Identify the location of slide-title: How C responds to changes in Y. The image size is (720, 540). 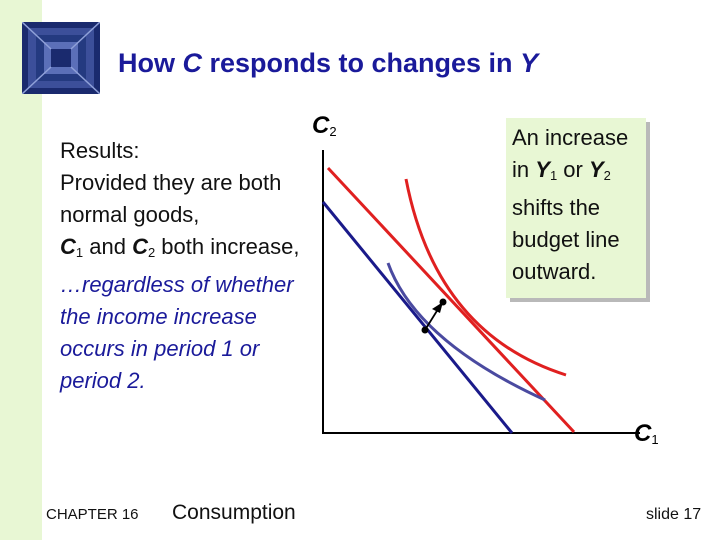
(328, 63).